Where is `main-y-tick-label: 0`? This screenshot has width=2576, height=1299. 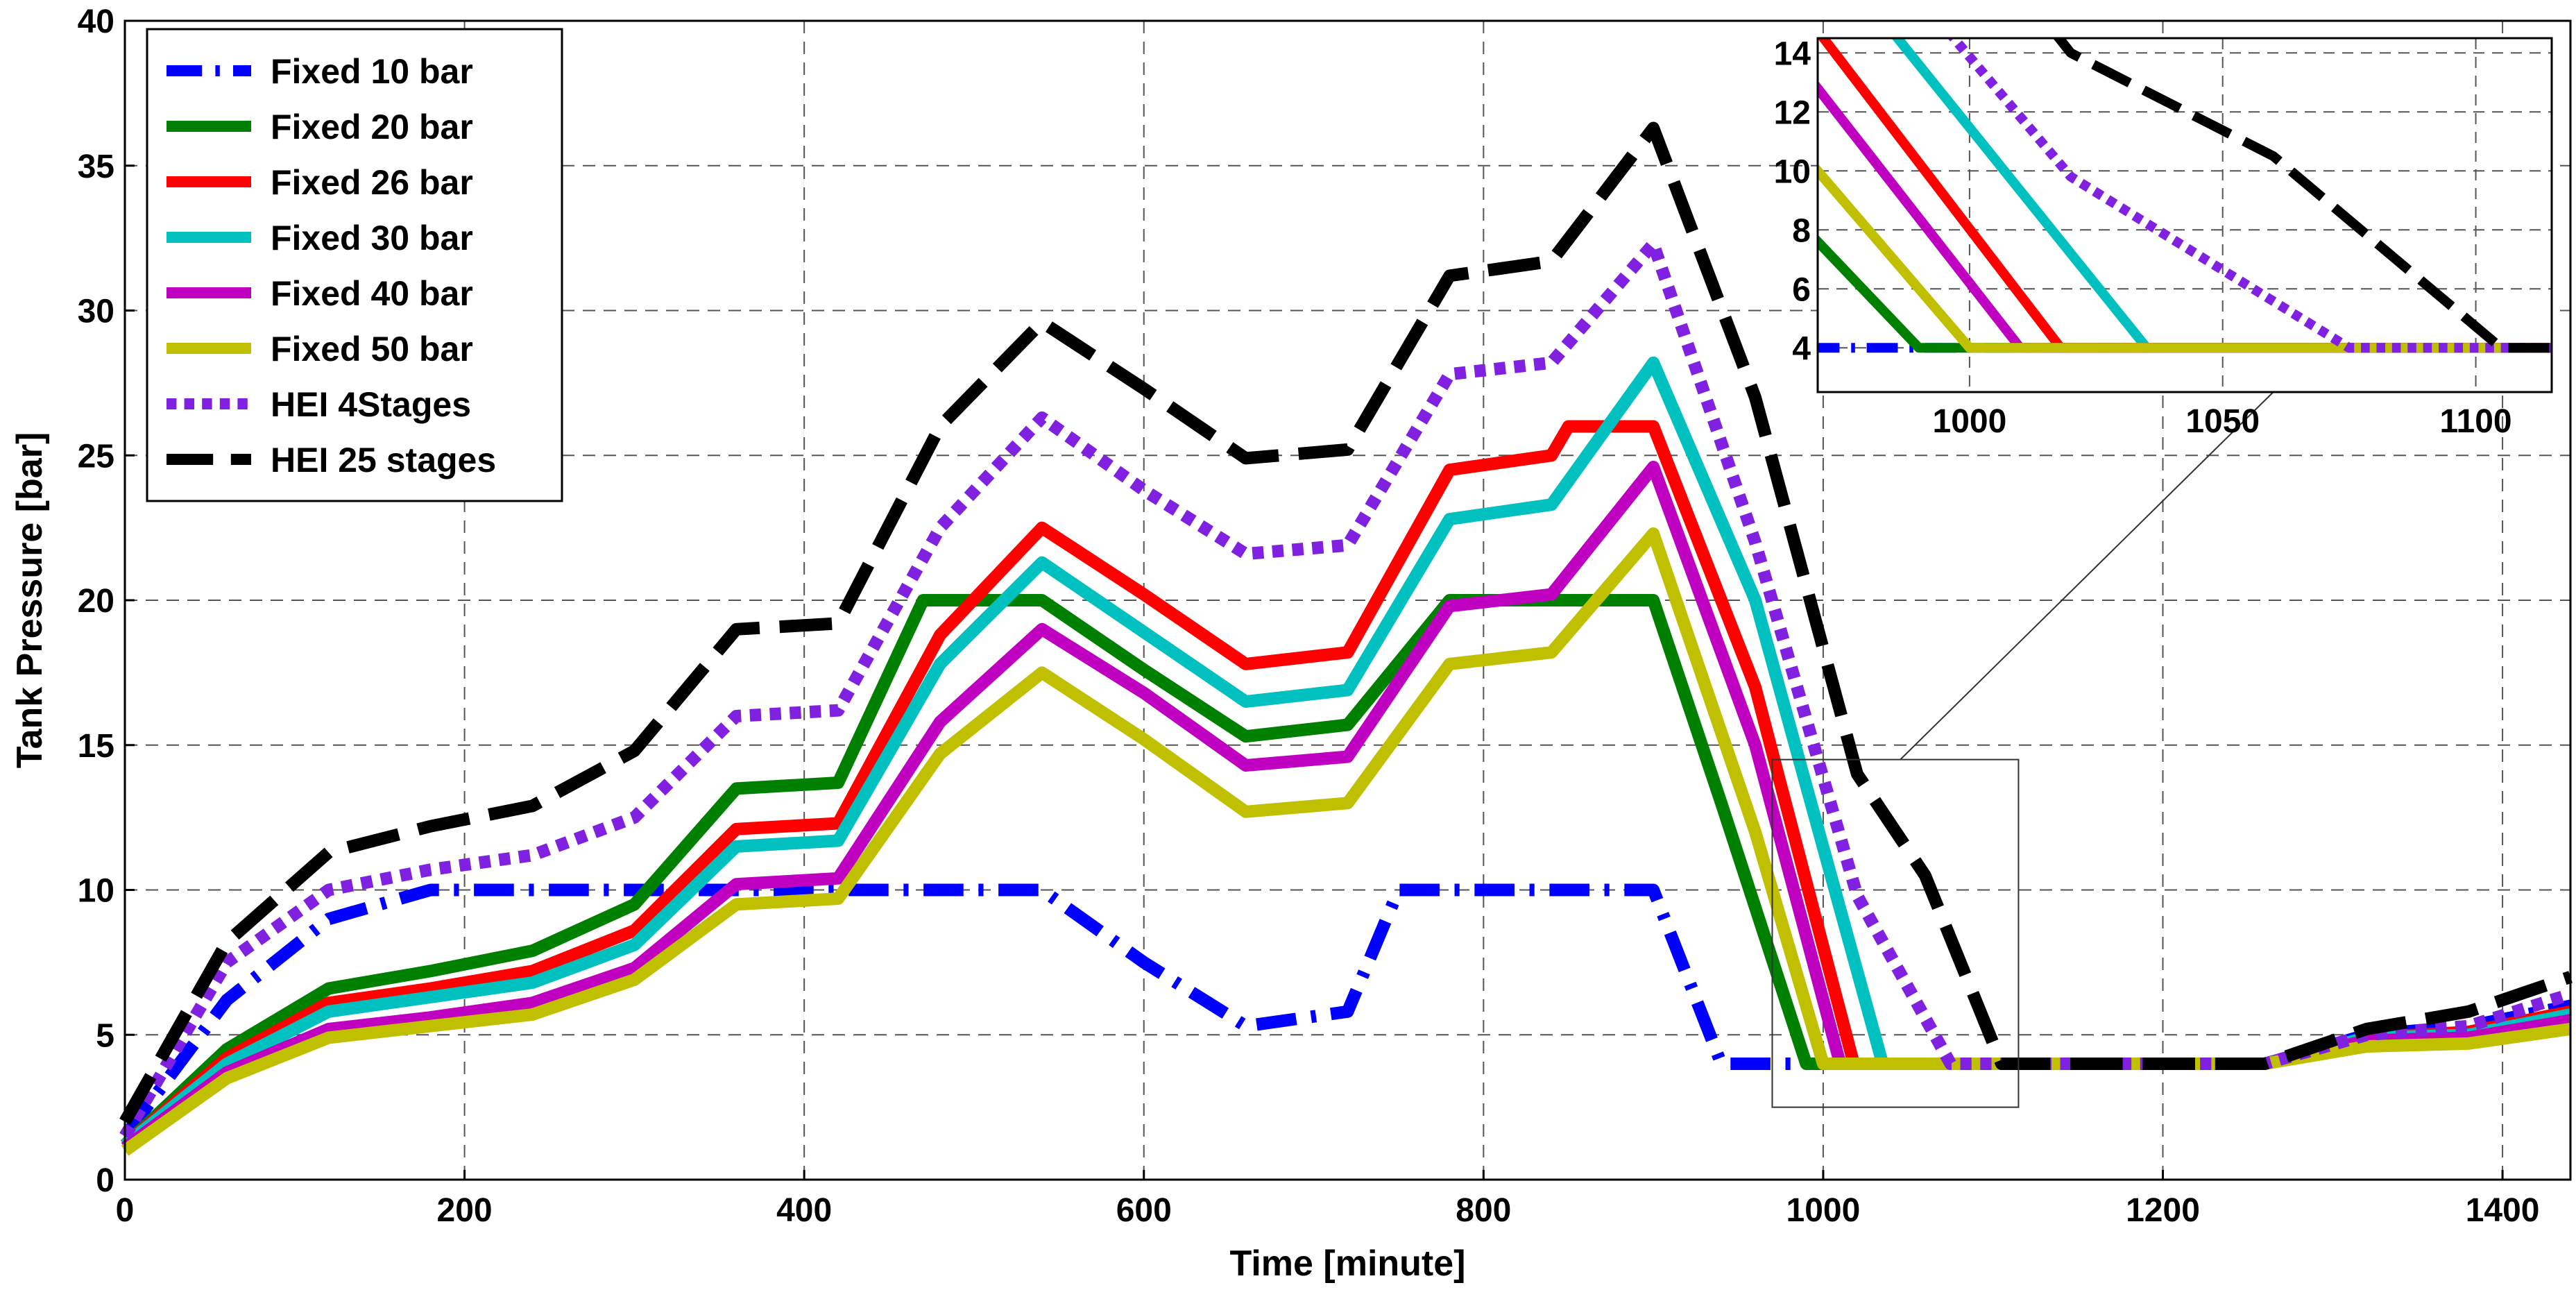
main-y-tick-label: 0 is located at coordinates (105, 1180).